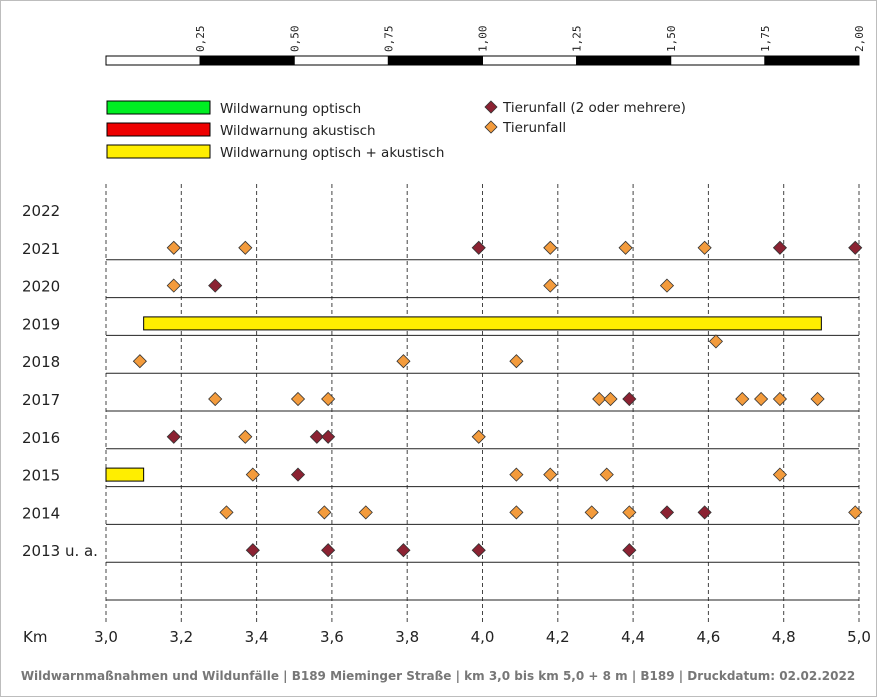  What do you see at coordinates (106, 637) in the screenshot?
I see `km-tick-label: 3,0` at bounding box center [106, 637].